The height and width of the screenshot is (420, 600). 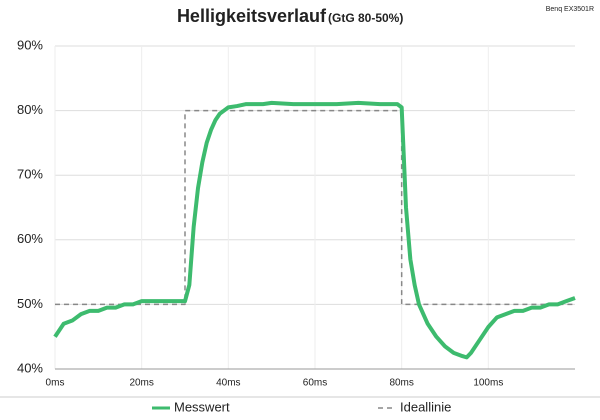 I want to click on chart-title: Helligkeitsverlauf, so click(x=252, y=16).